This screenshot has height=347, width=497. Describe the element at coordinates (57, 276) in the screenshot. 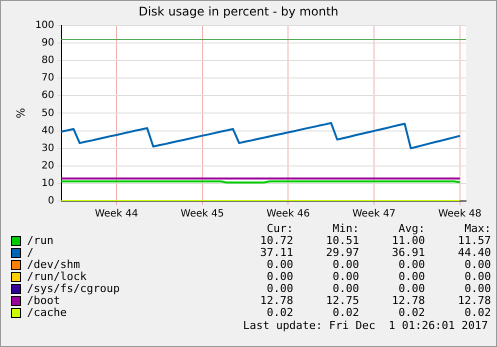

I see `legend-label: /run/lock` at that location.